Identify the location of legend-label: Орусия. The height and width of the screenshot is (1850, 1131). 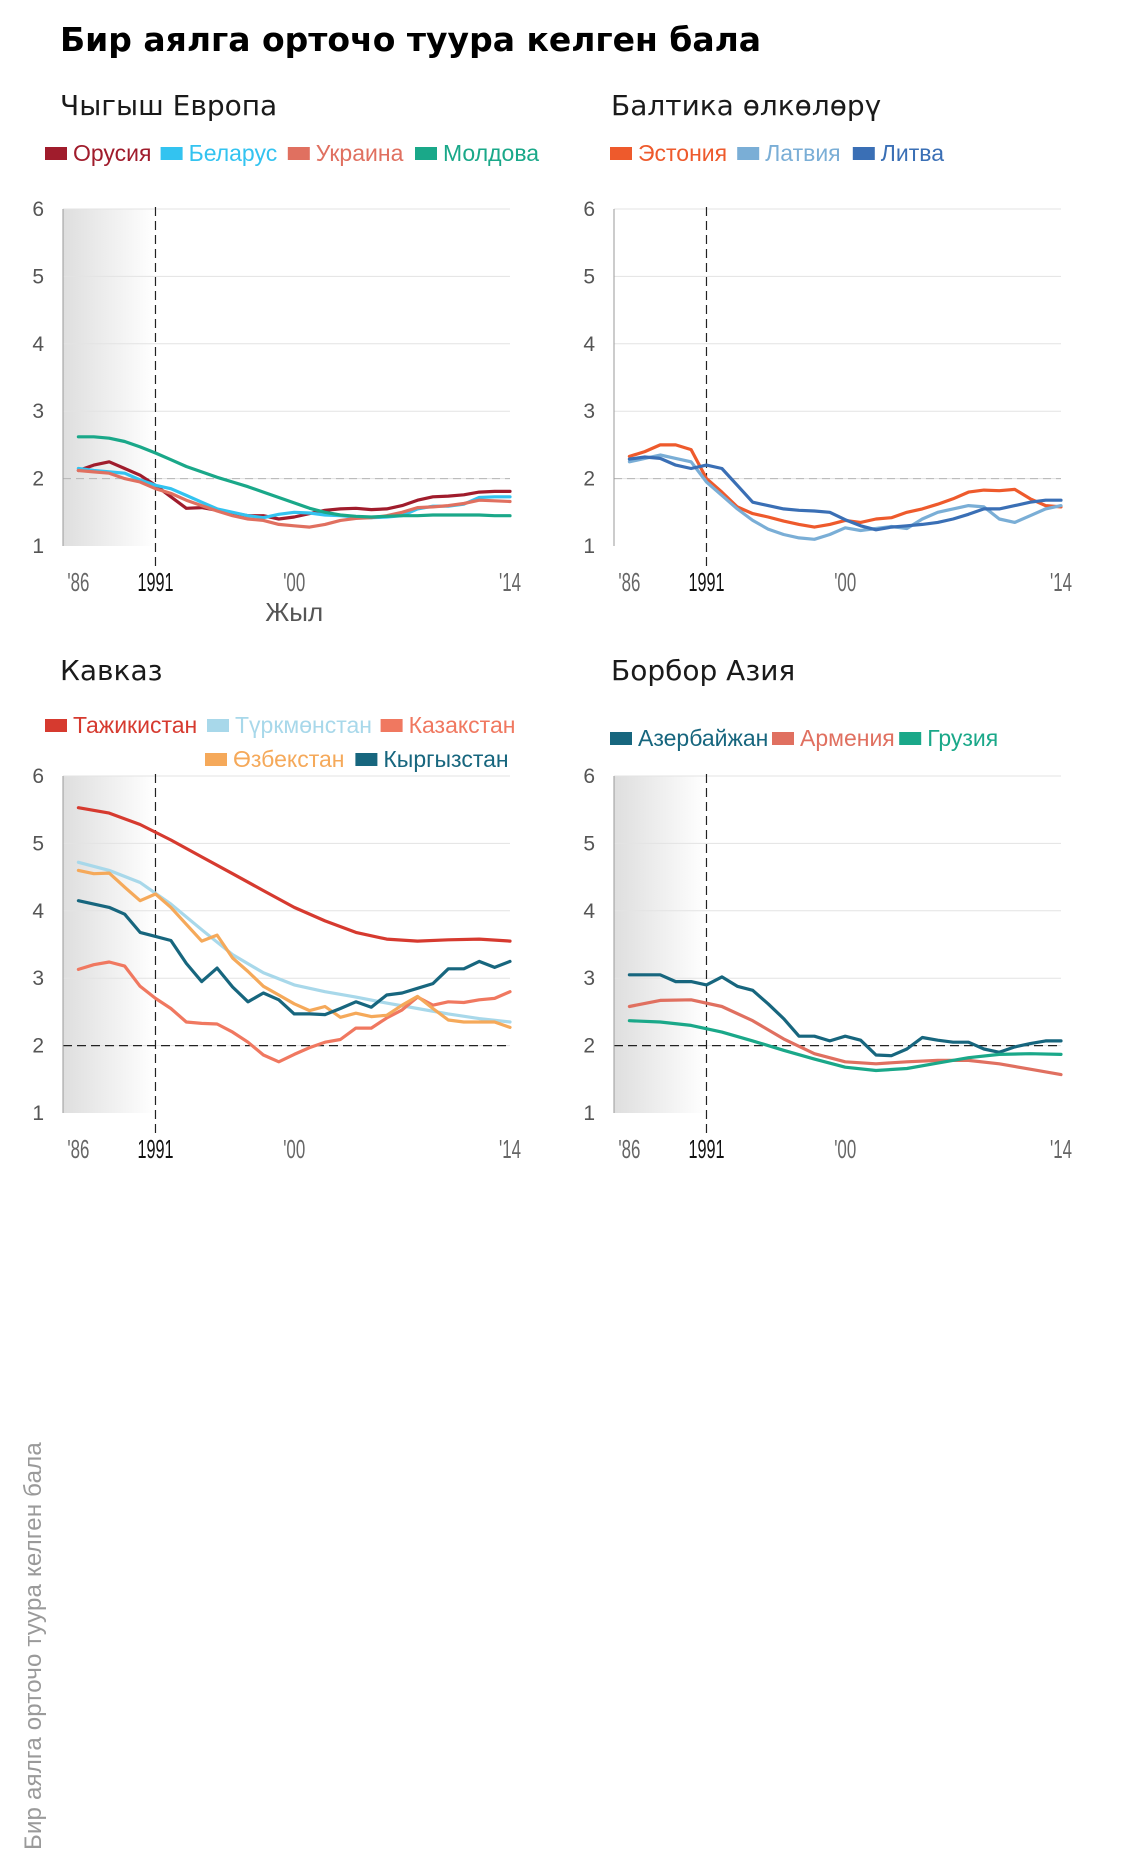
(112, 153).